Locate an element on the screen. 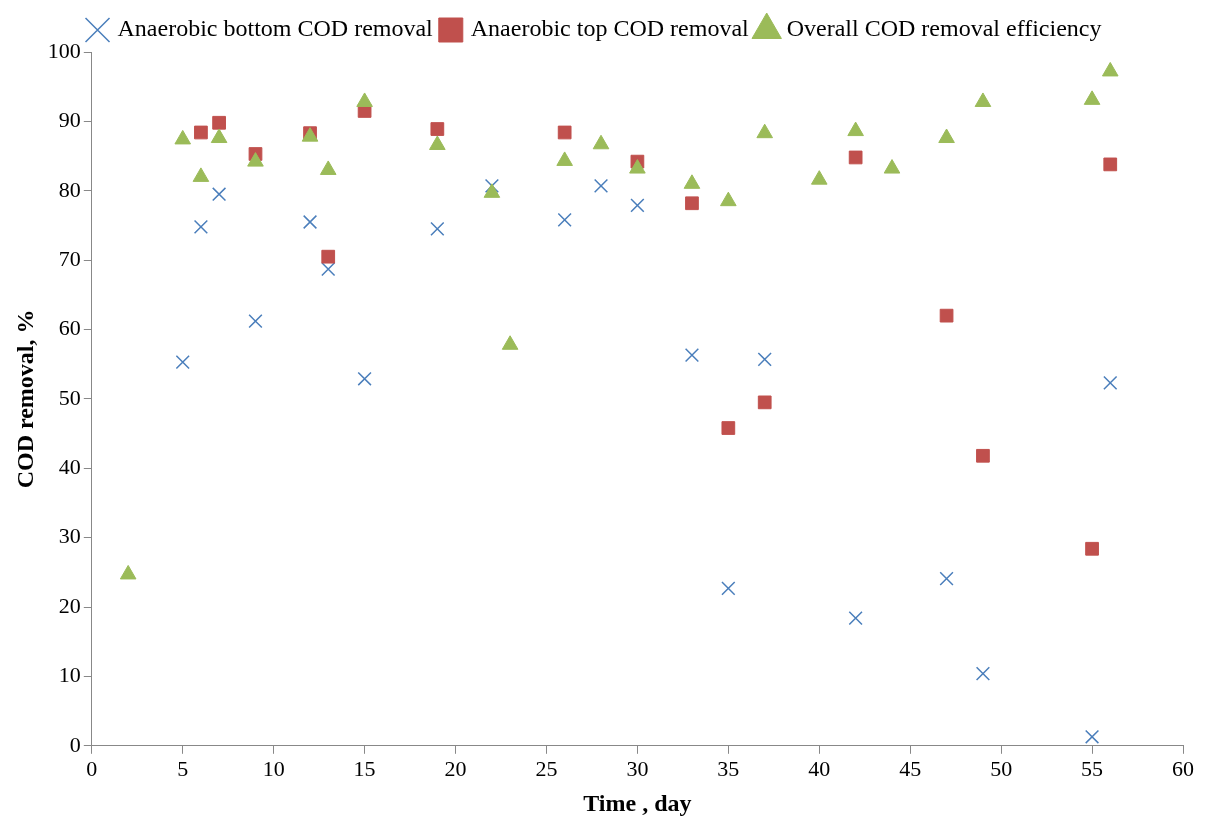 Image resolution: width=1215 pixels, height=836 pixels. x-tick-label: 25 is located at coordinates (546, 768).